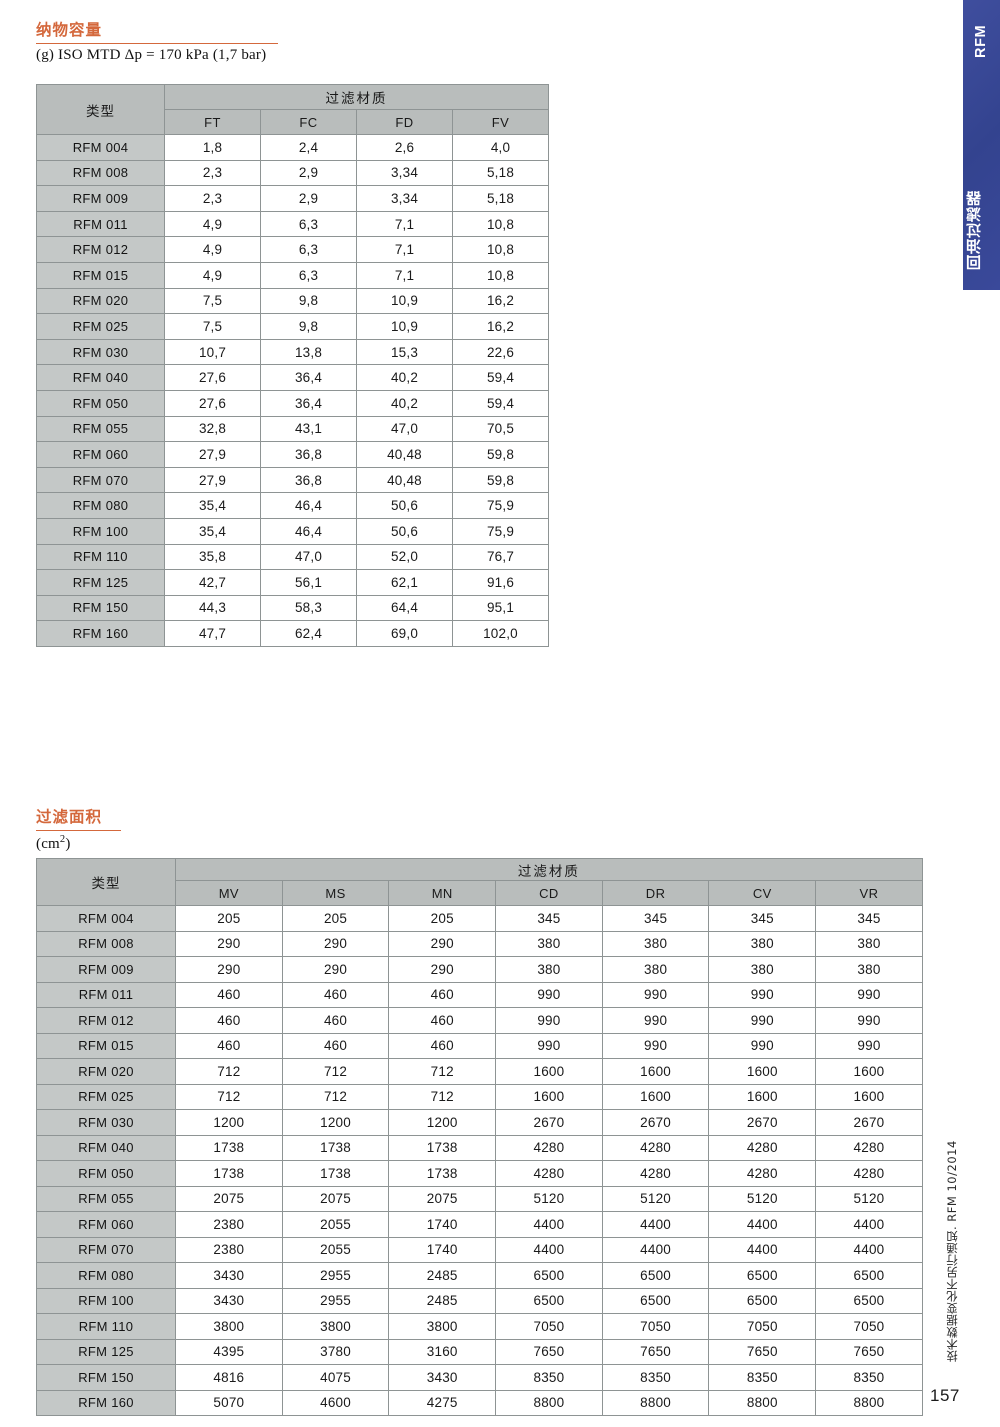 Image resolution: width=1000 pixels, height=1427 pixels. What do you see at coordinates (356, 97) in the screenshot?
I see `header-material-capacity: 过滤材质` at bounding box center [356, 97].